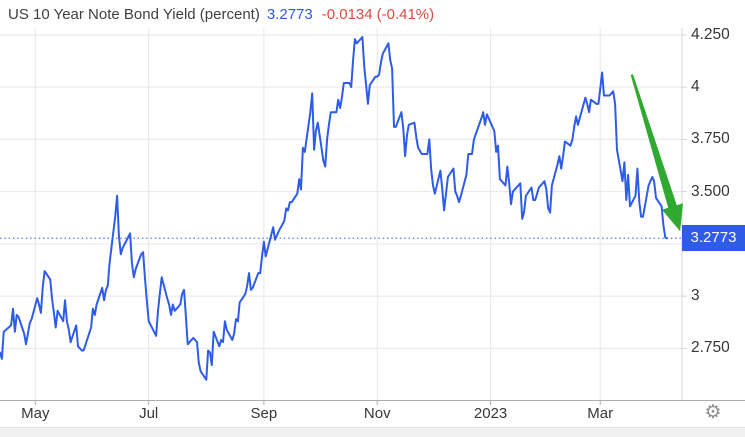  I want to click on y-axis-label: 2.750, so click(710, 348).